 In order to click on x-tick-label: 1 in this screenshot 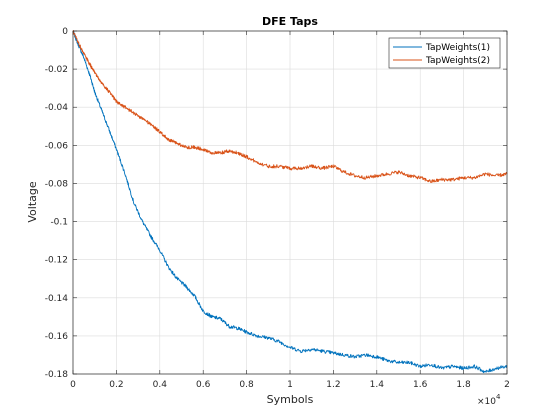, I will do `click(290, 385)`.